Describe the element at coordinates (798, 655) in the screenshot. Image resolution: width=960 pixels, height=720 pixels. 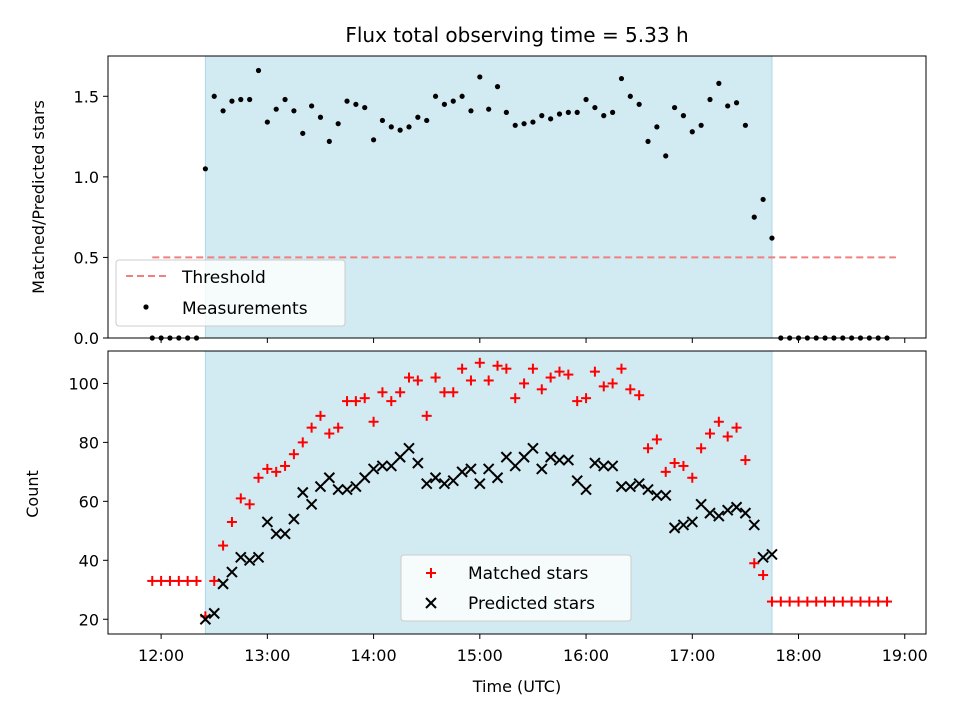
I see `time-x-tick-label: 18:00` at that location.